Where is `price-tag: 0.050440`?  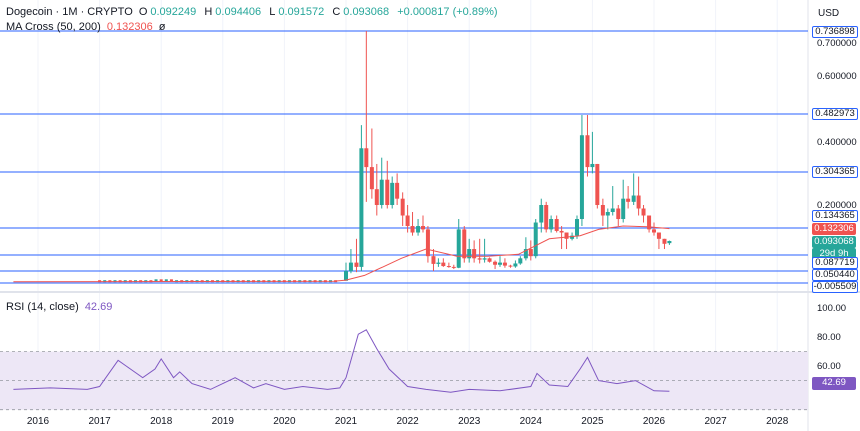 price-tag: 0.050440 is located at coordinates (835, 275).